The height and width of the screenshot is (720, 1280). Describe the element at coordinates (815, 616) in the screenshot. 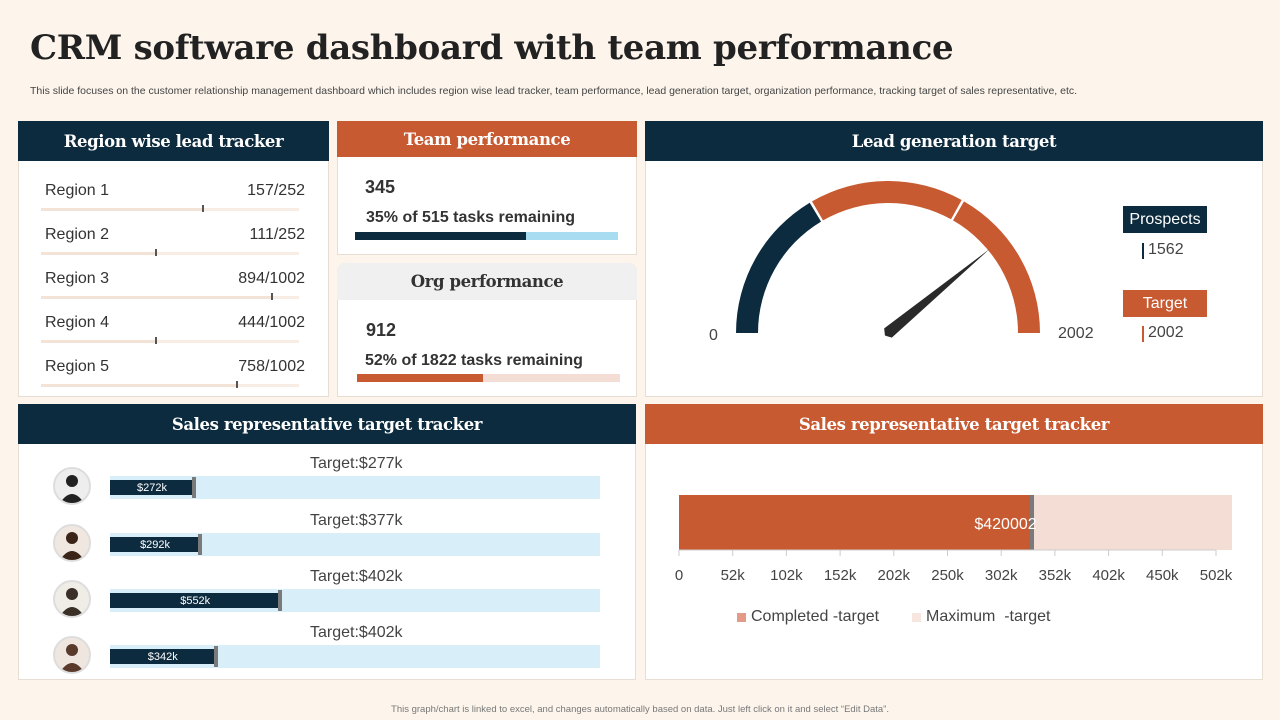

I see `legend-completed-label: Completed -target` at that location.